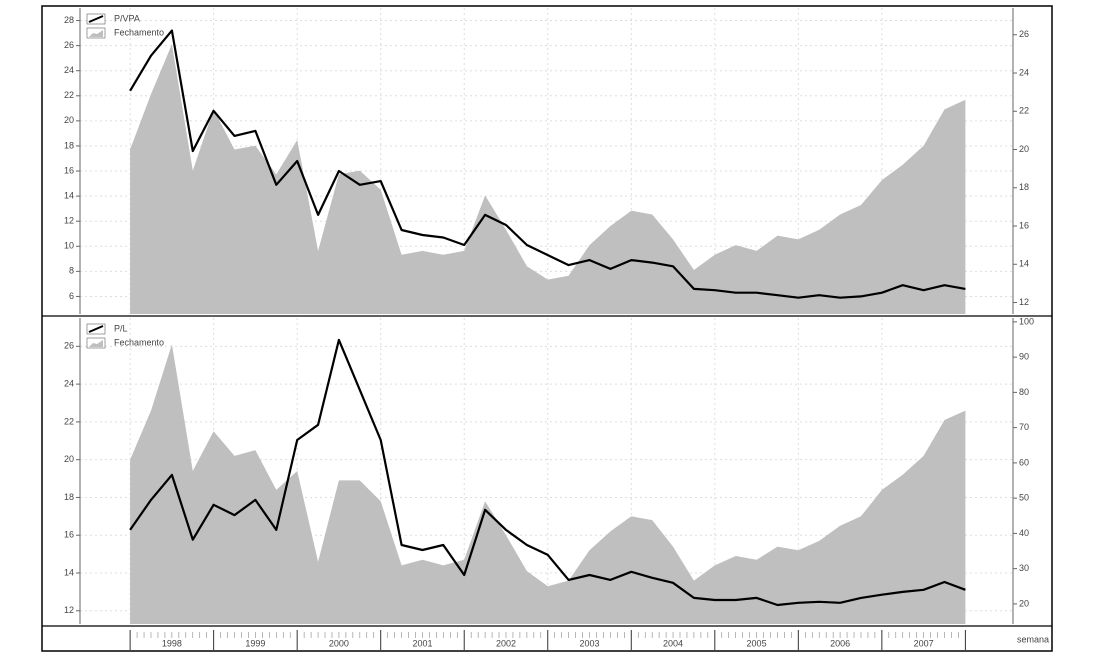  I want to click on y-tick-label: 28, so click(69, 20).